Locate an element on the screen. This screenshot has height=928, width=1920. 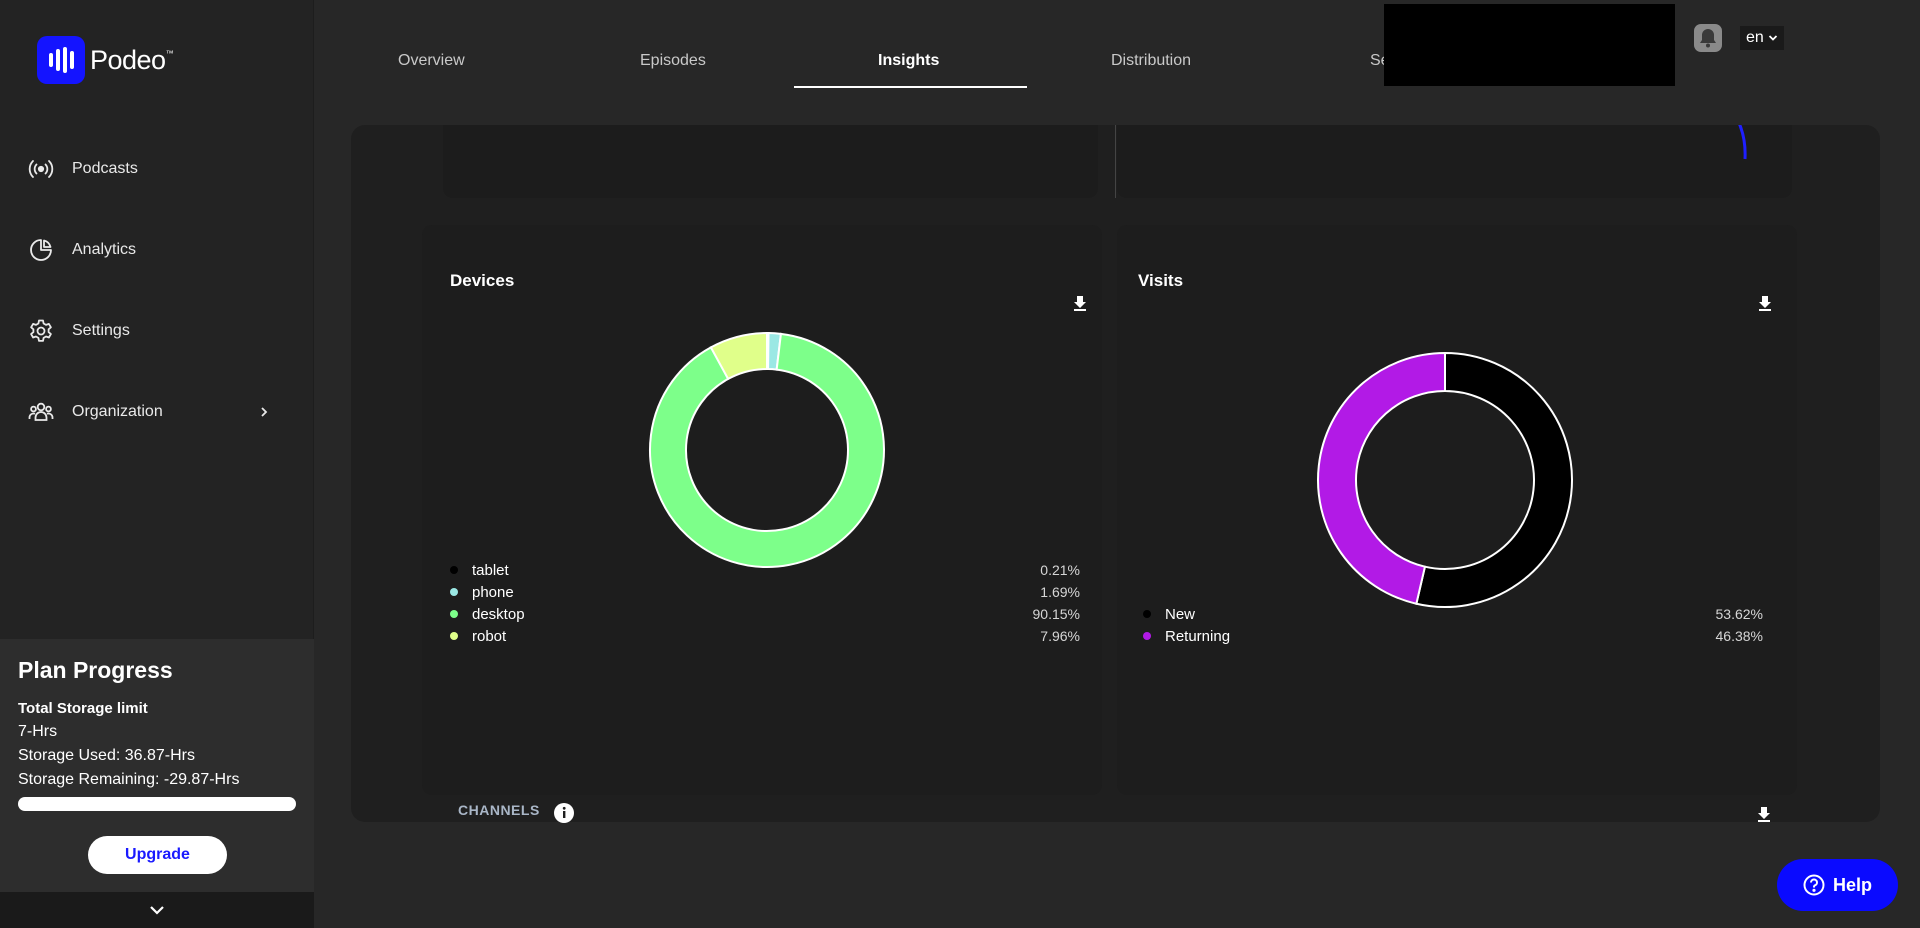
legend-label: Returning is located at coordinates (1198, 636).